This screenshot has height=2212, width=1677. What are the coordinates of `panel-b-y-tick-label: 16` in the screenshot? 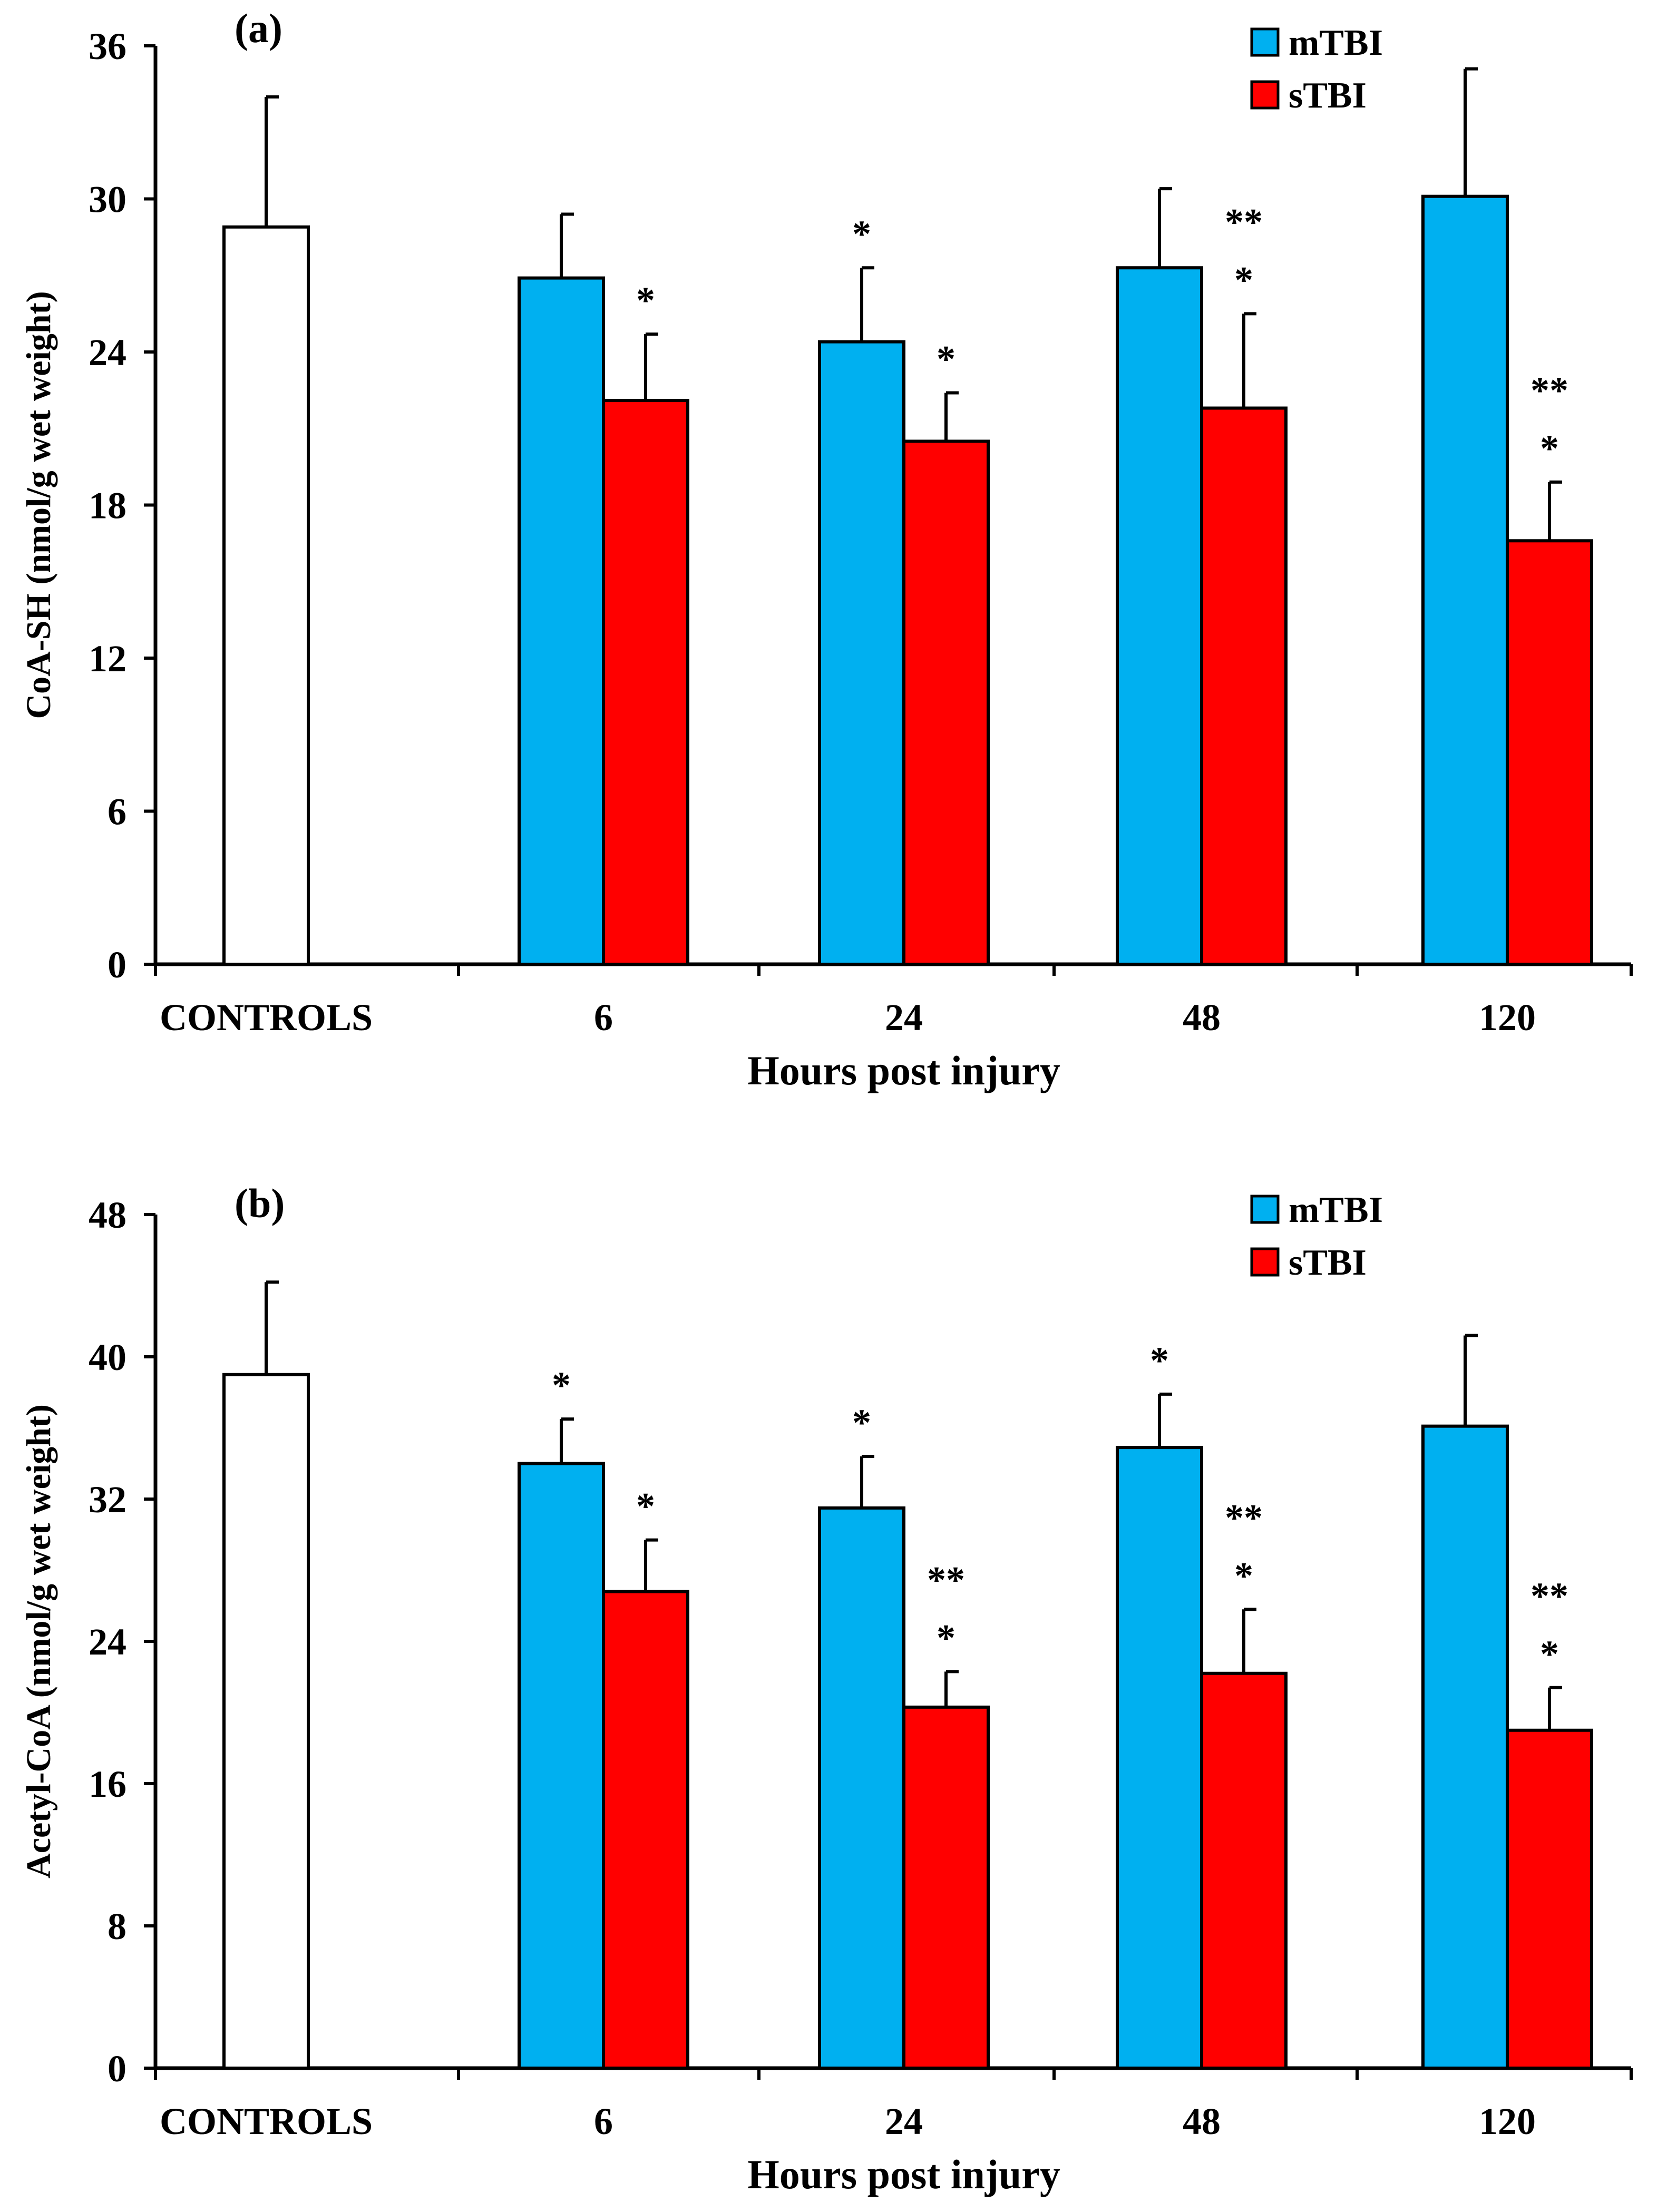 It's located at (107, 1784).